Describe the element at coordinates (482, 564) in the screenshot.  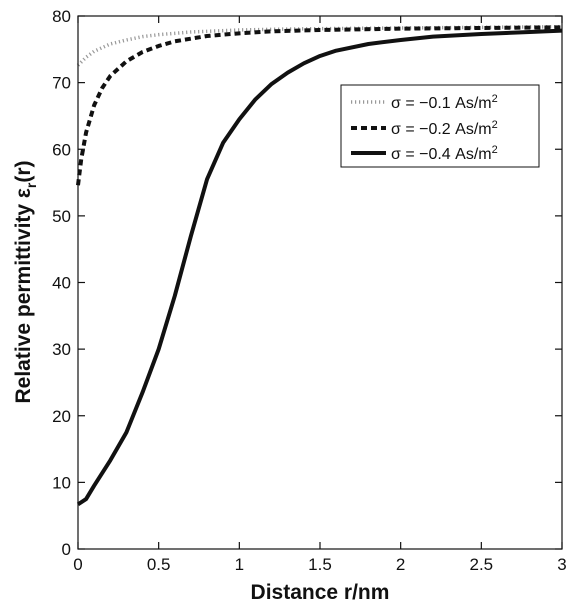
I see `x-tick-label: 2.5` at that location.